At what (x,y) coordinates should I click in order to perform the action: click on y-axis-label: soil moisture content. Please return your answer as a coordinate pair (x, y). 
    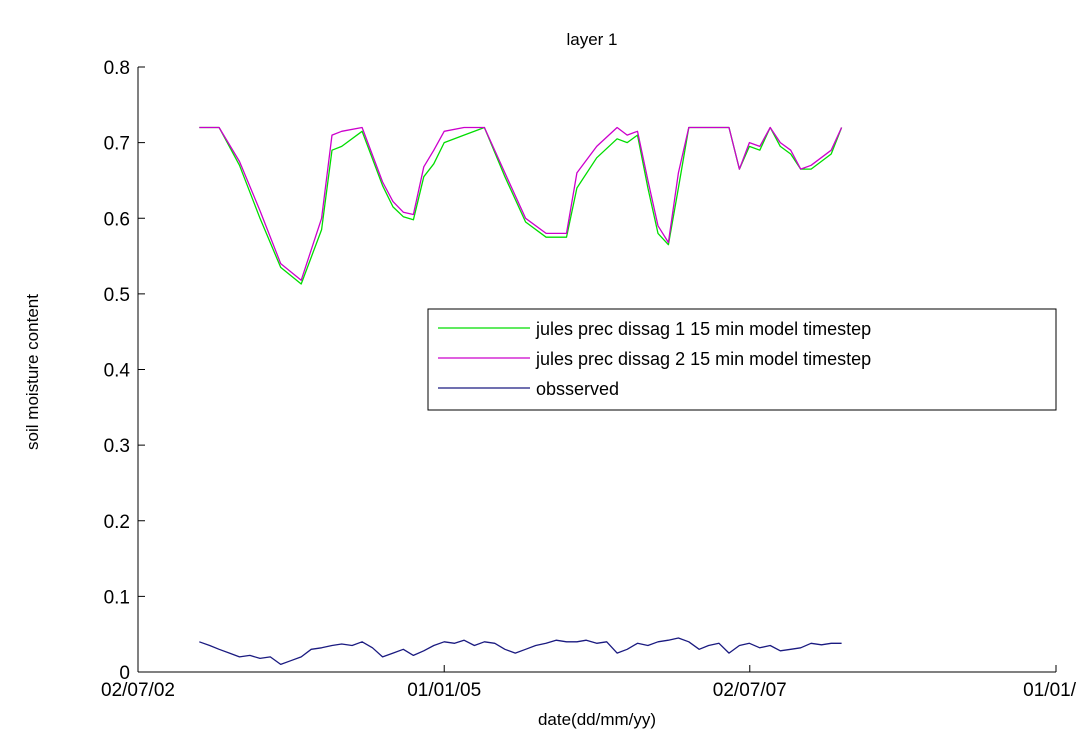
    Looking at the image, I should click on (32, 372).